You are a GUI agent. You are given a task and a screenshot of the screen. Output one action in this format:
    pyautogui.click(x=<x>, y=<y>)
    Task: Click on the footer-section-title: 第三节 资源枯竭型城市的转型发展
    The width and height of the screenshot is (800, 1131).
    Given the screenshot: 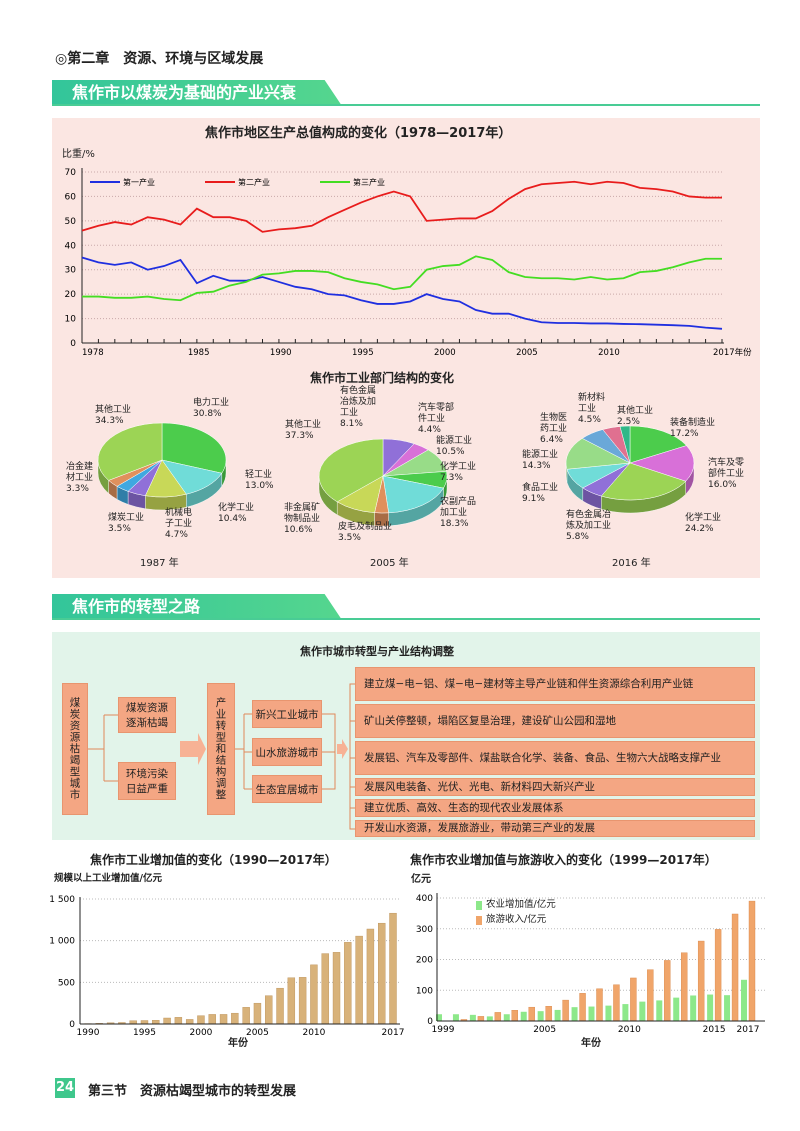 What is the action you would take?
    pyautogui.click(x=192, y=1091)
    